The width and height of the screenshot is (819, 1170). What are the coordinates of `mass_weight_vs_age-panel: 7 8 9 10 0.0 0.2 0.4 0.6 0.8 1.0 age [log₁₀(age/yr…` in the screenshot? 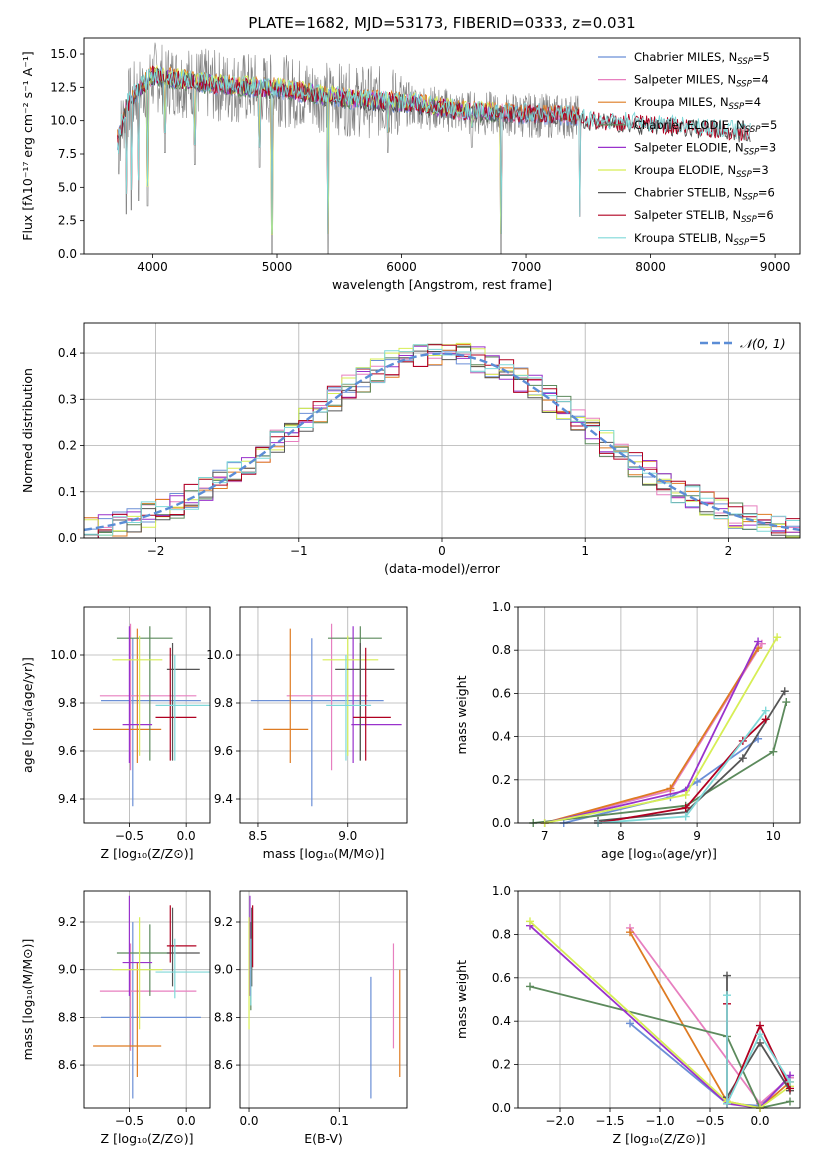 It's located at (627, 730).